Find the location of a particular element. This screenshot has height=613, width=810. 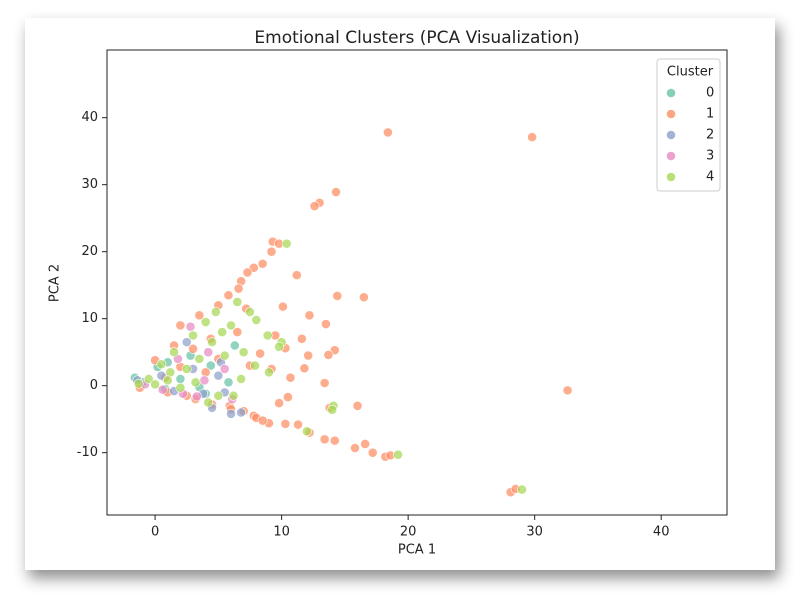

legend-label: 4 is located at coordinates (710, 177).